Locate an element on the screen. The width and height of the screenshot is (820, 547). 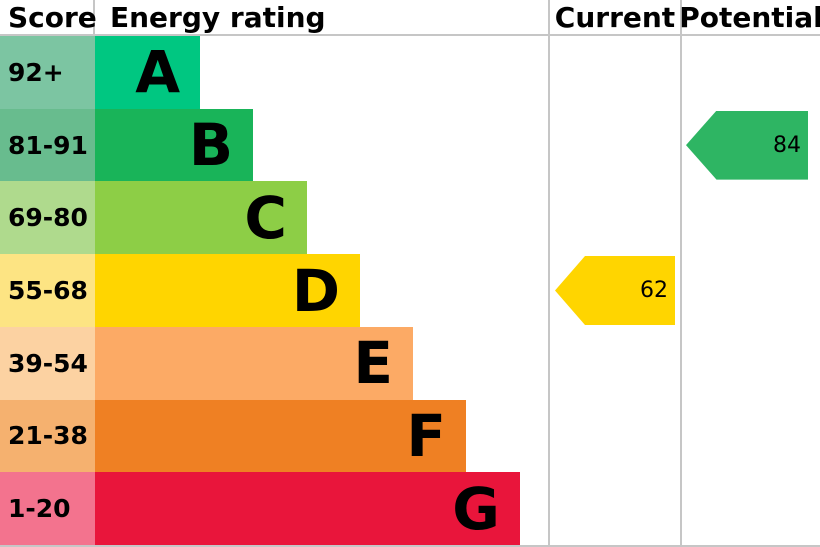
potential-rating-arrow: 84 is located at coordinates (747, 145).